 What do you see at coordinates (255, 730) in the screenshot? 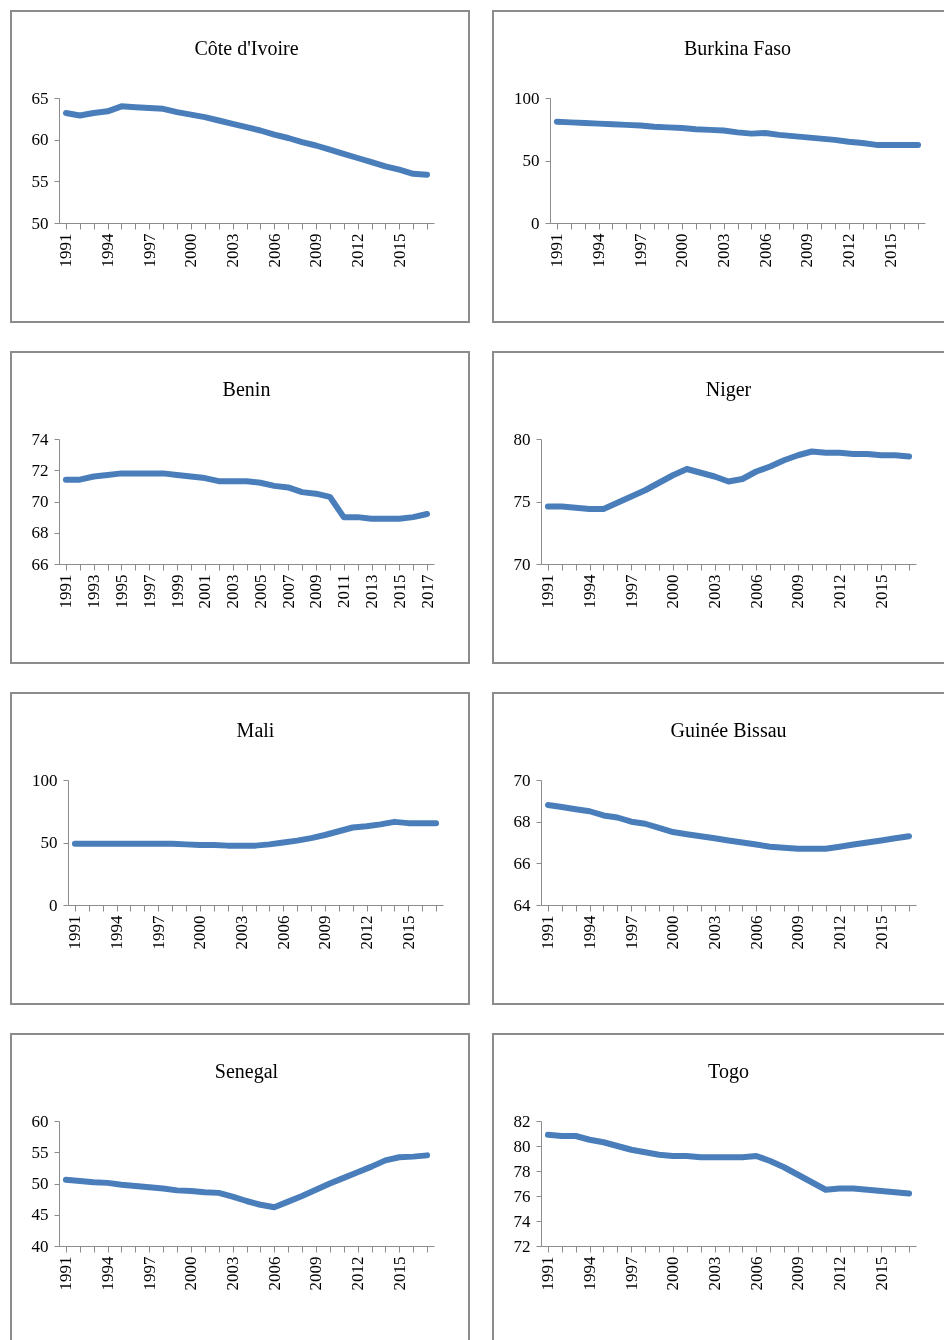
I see `chart-title: Mali` at bounding box center [255, 730].